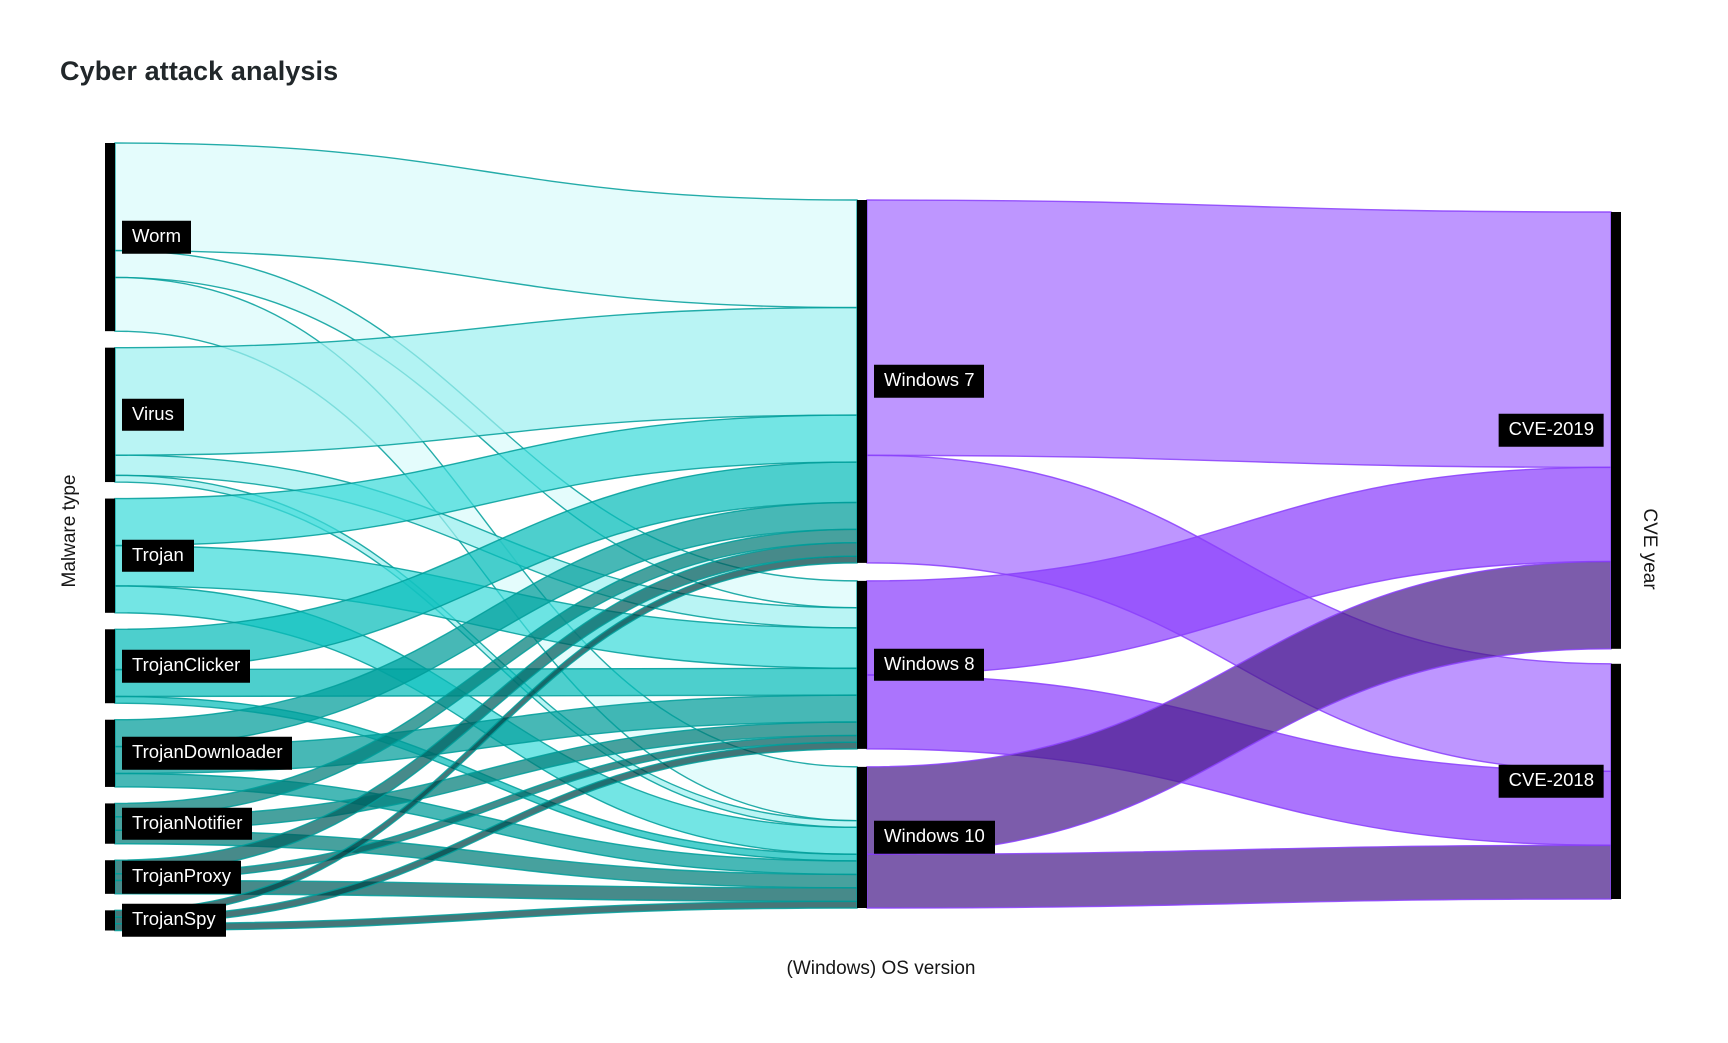  Describe the element at coordinates (110, 555) in the screenshot. I see `node-trojan` at that location.